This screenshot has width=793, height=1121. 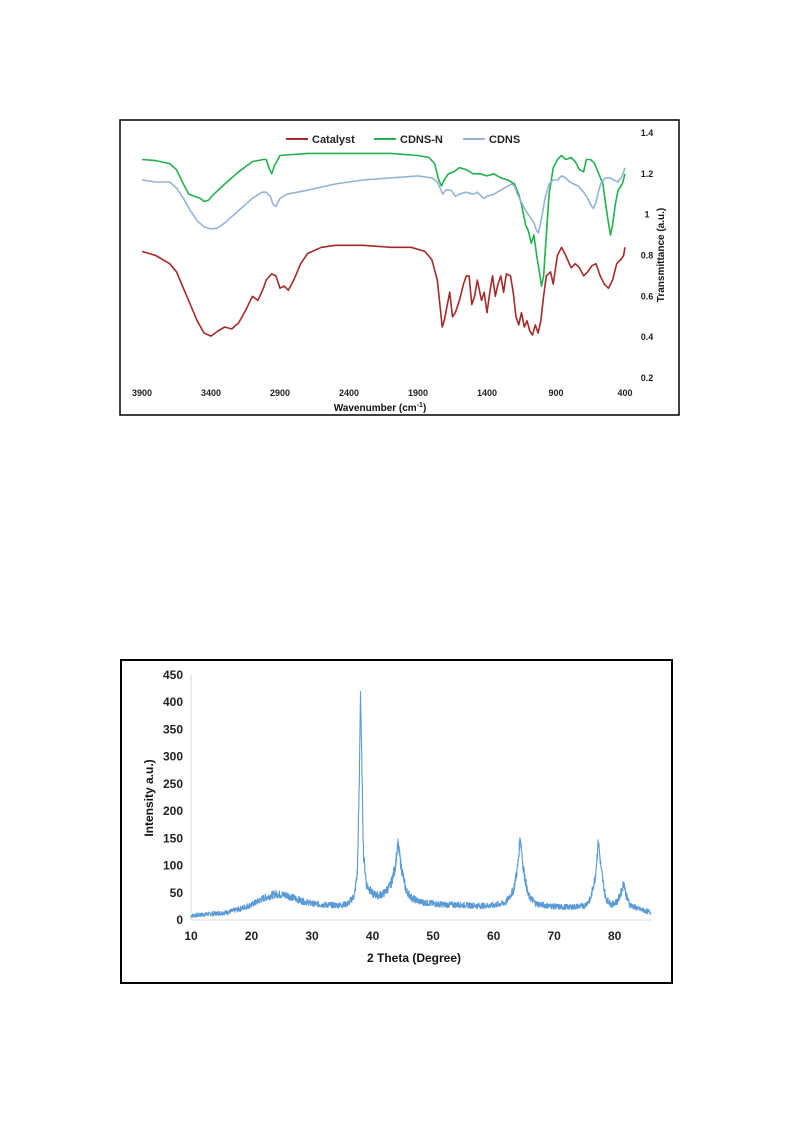 What do you see at coordinates (647, 296) in the screenshot?
I see `ftir-y-tick-label: 0.6` at bounding box center [647, 296].